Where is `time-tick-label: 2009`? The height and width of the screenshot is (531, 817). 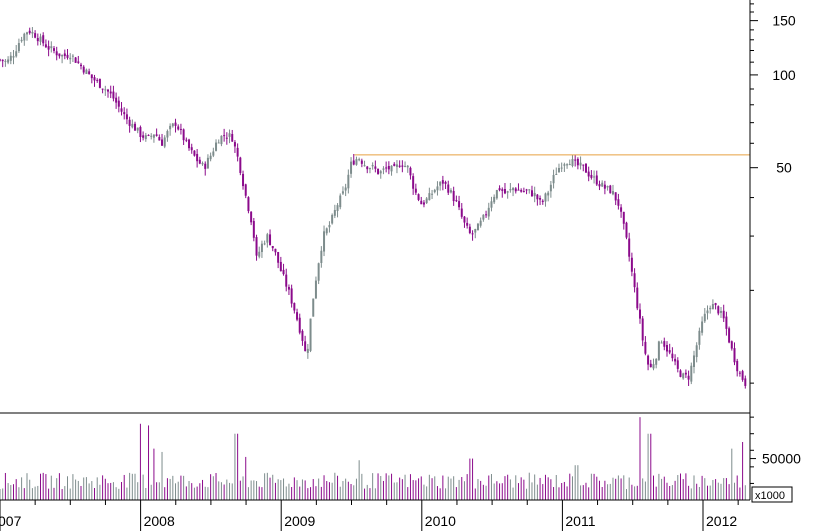 time-tick-label: 2009 is located at coordinates (299, 521).